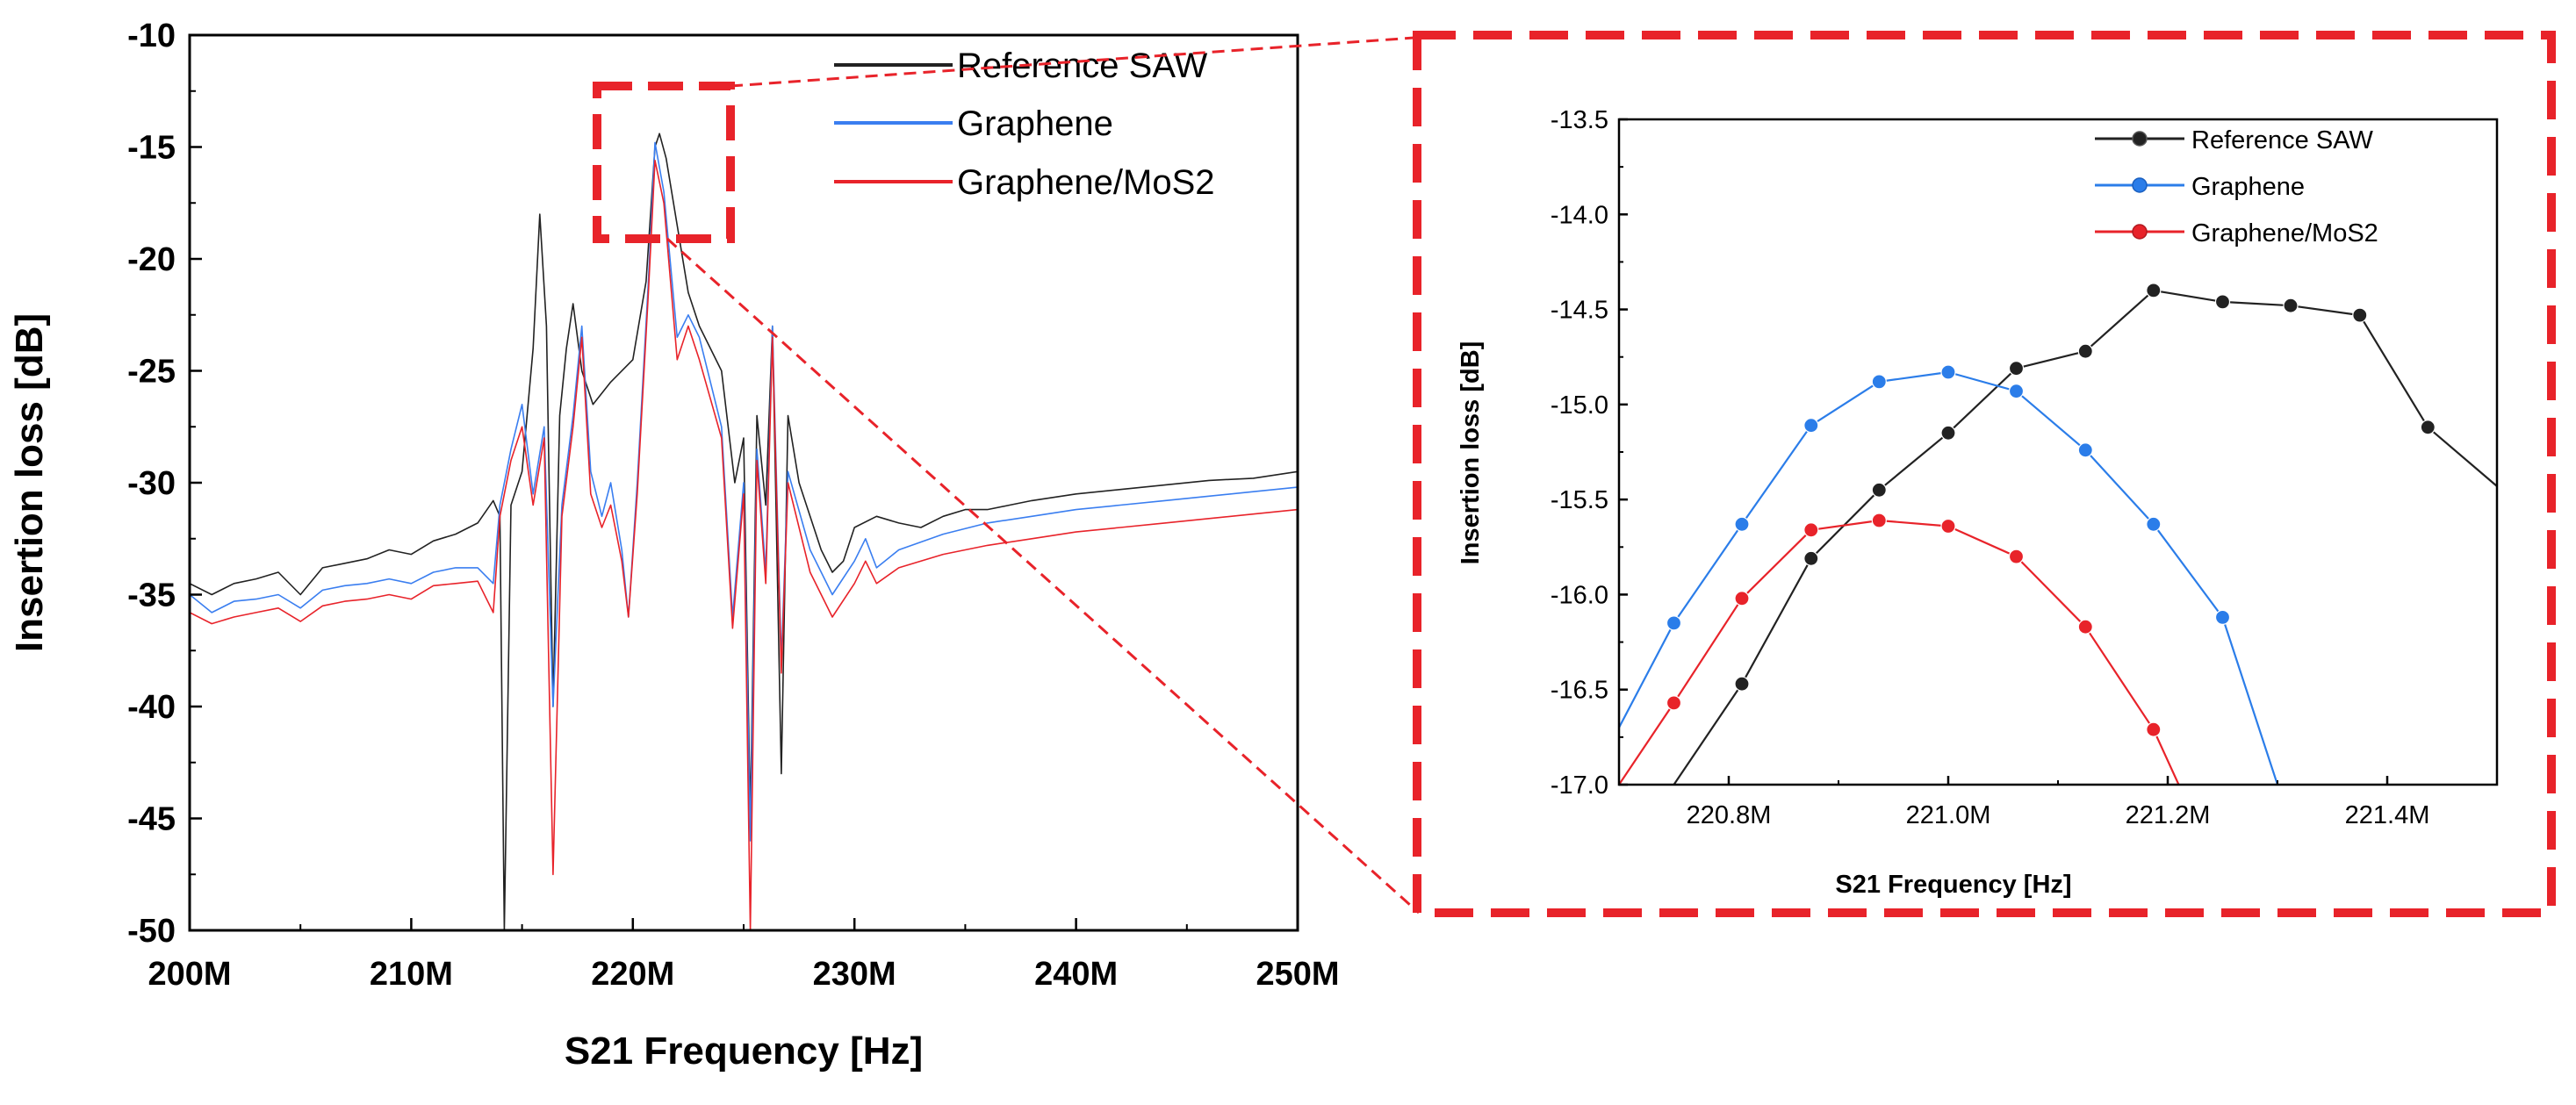 This screenshot has width=2576, height=1105. Describe the element at coordinates (1076, 974) in the screenshot. I see `main-x-tick-label-4: 240M` at that location.